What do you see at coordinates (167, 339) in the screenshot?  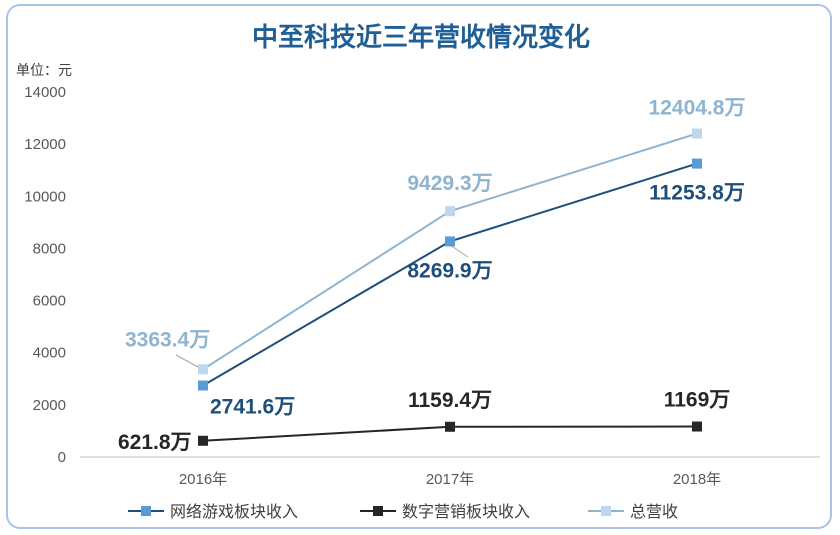 I see `data-label: 3363.4万` at bounding box center [167, 339].